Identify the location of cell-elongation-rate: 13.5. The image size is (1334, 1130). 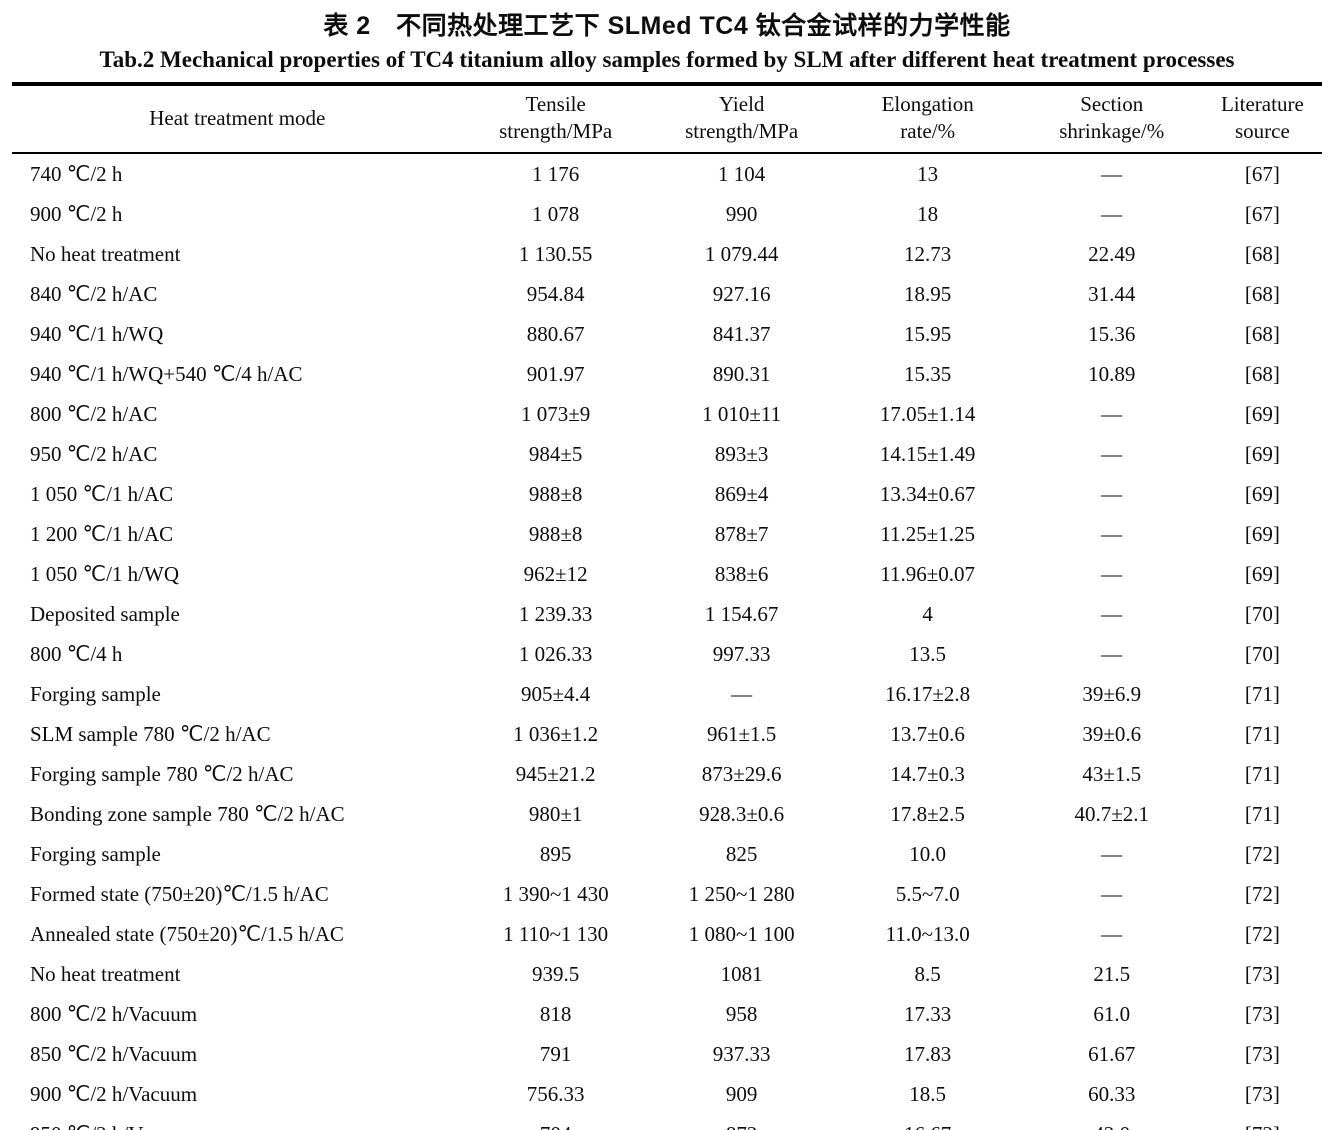
(928, 653).